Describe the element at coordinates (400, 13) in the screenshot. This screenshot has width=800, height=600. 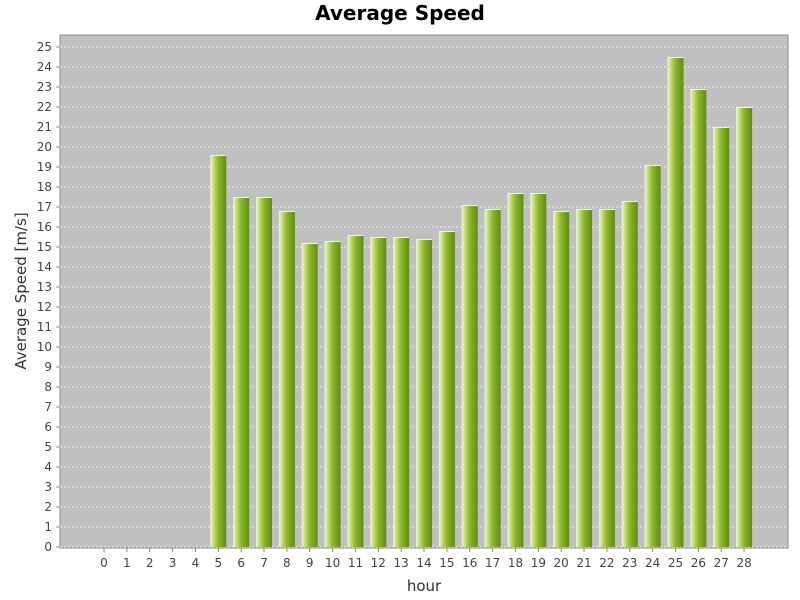
I see `chart-title: Average Speed` at that location.